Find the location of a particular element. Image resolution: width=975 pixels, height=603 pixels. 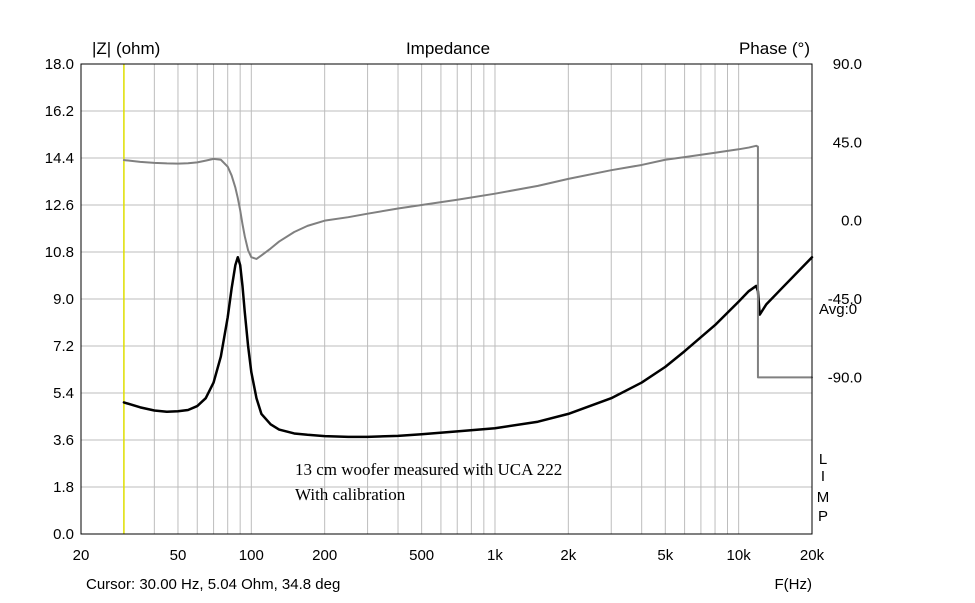

y-tick-label-left: 3.6 is located at coordinates (63, 440).